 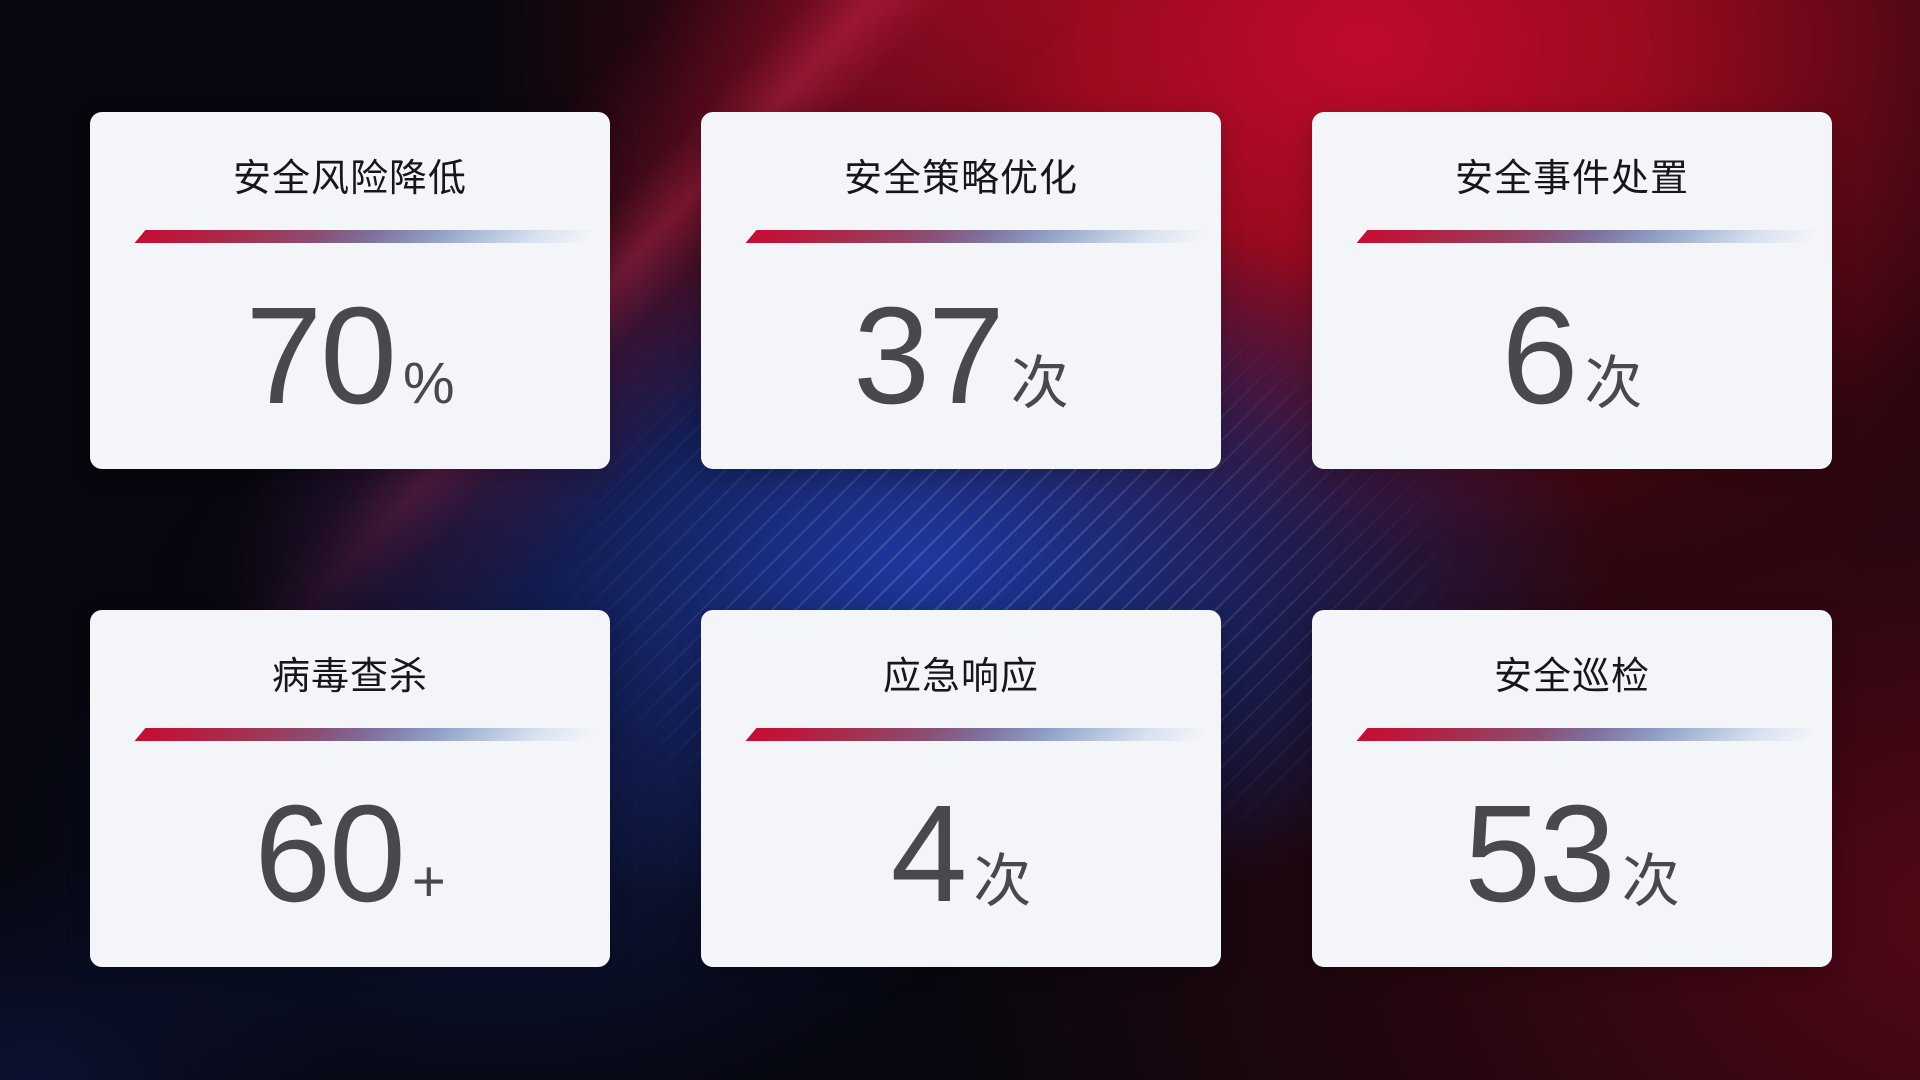 I want to click on stat-card-security-inspection: 安全巡检 53 次, so click(x=1572, y=788).